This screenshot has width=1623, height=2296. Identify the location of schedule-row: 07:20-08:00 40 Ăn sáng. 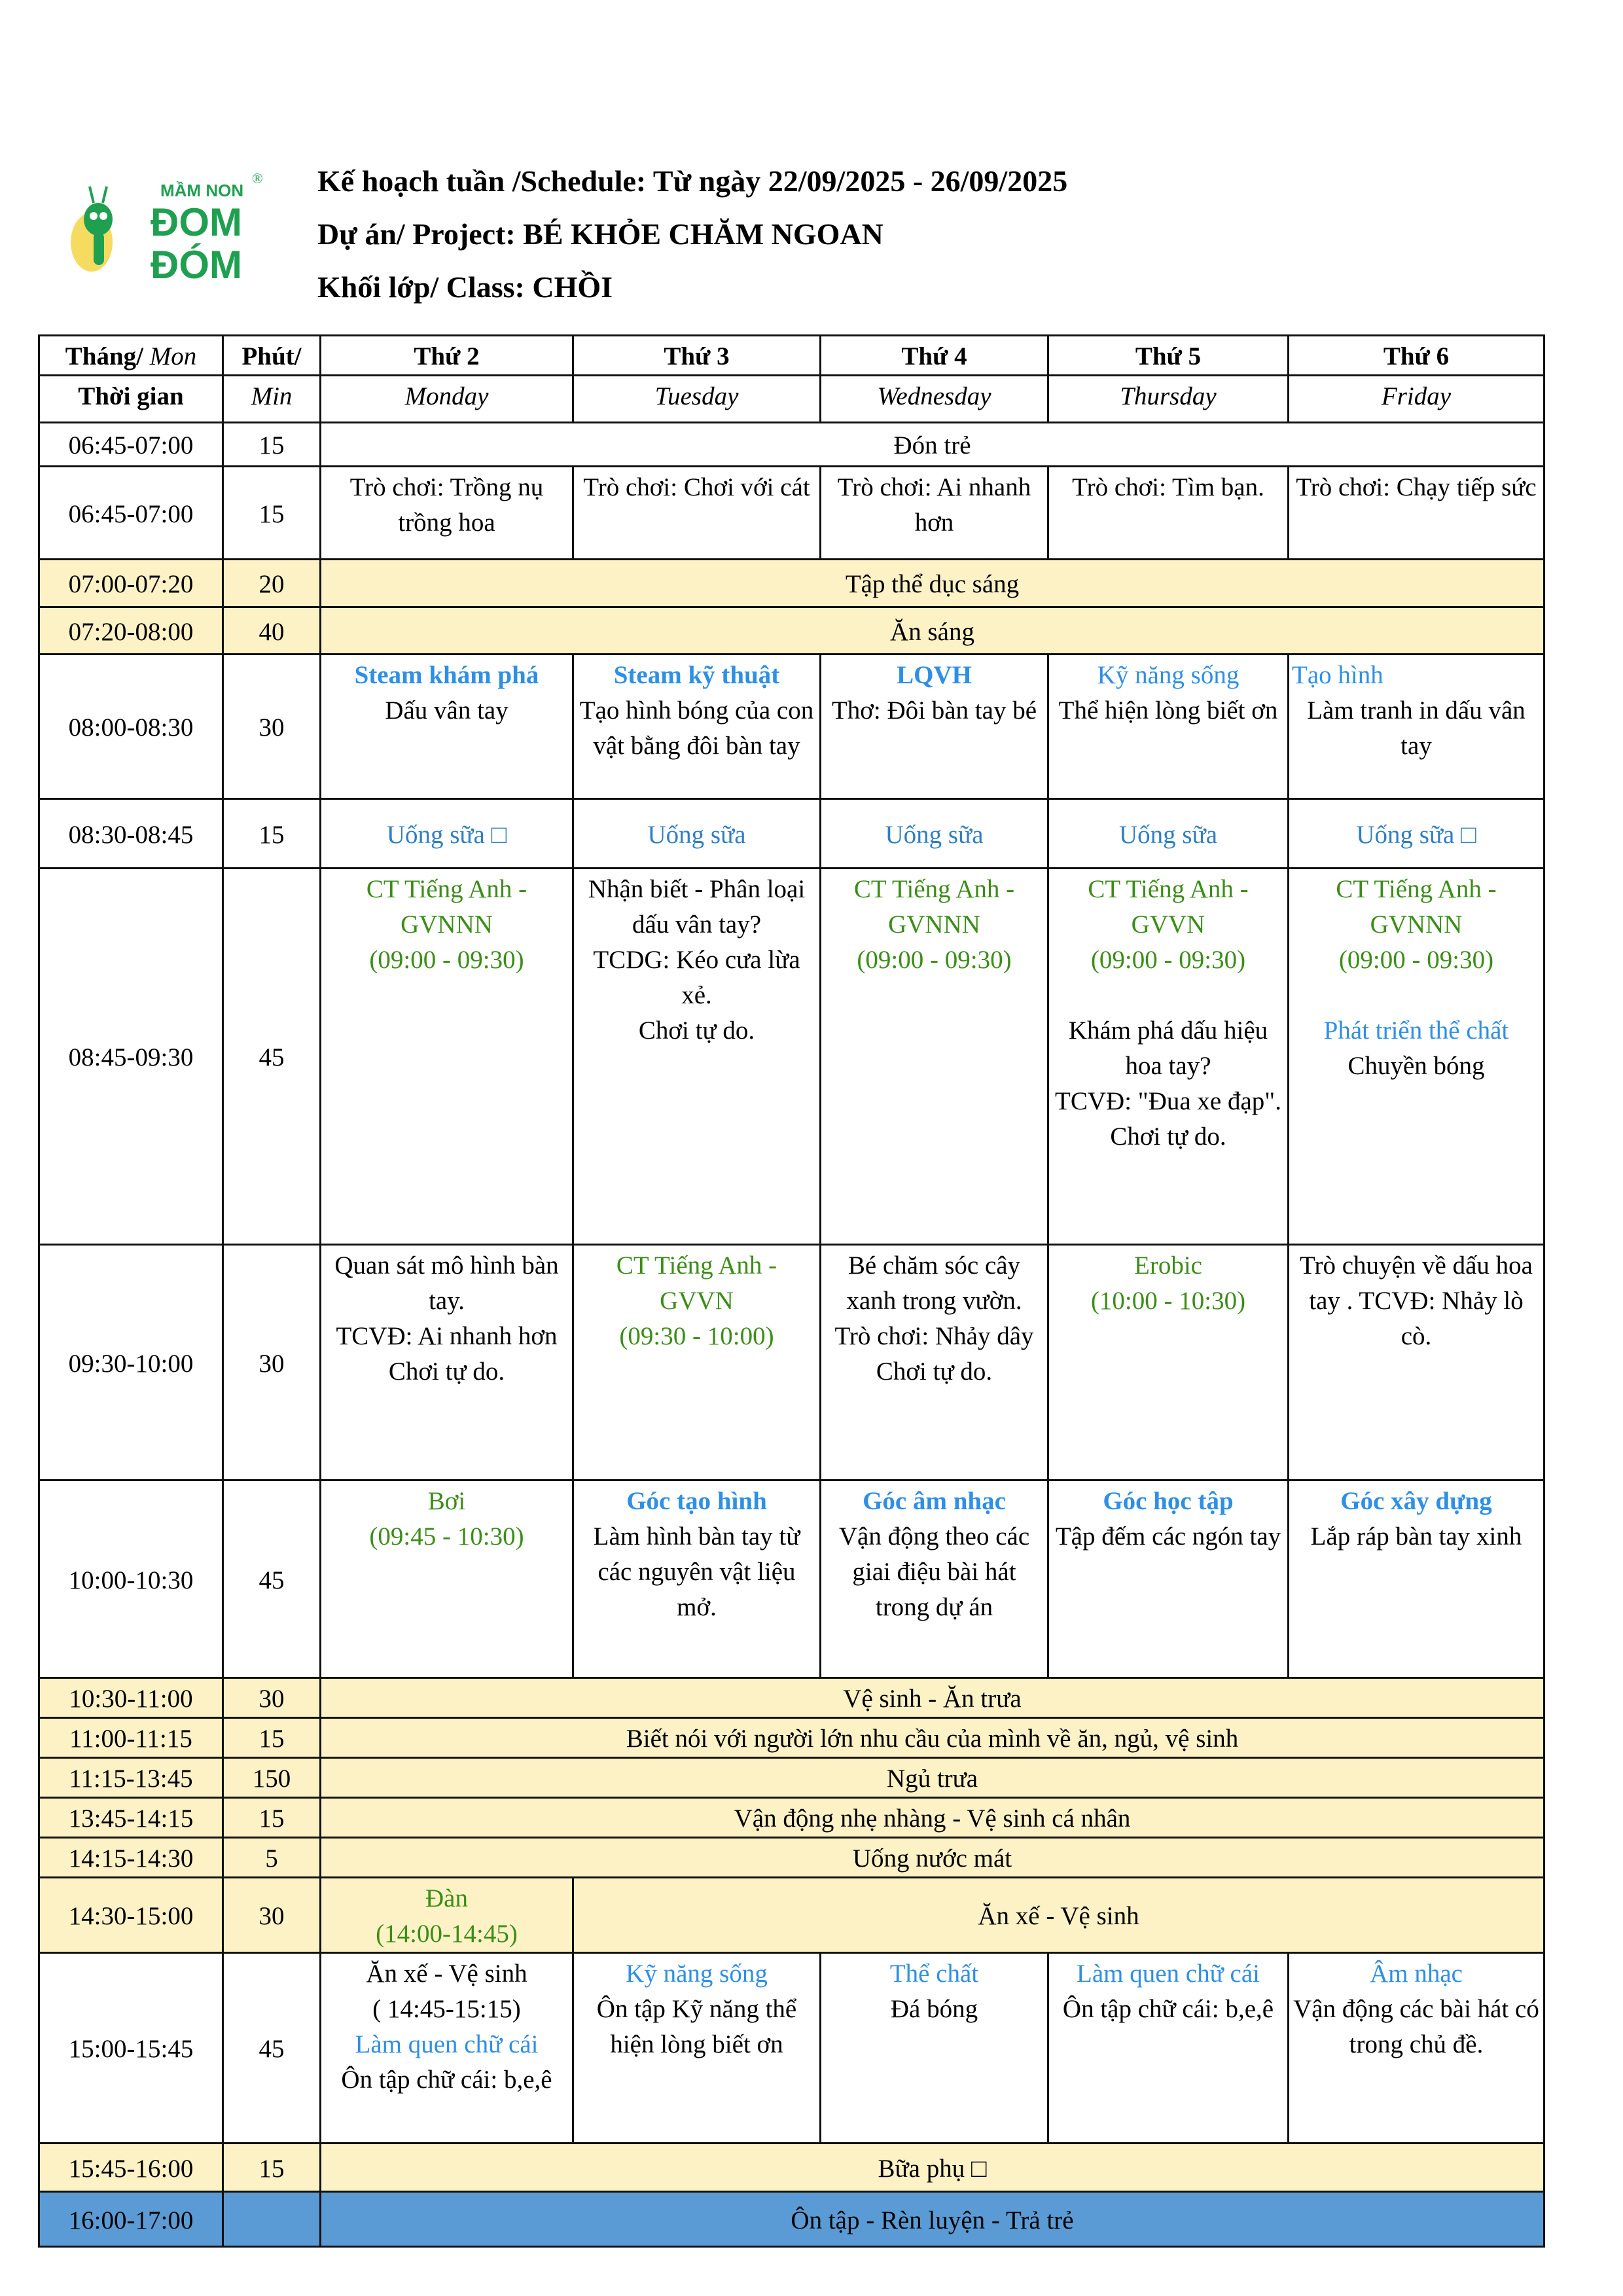
(791, 630).